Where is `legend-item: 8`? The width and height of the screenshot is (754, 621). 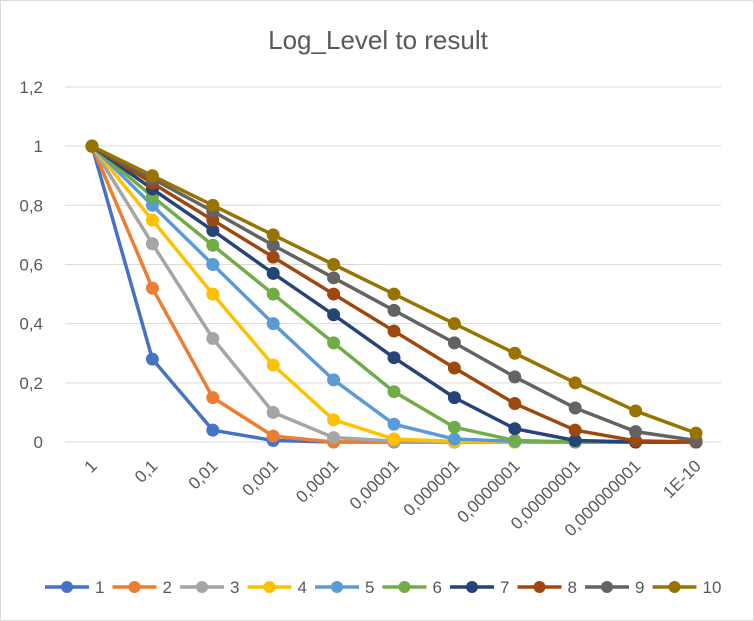
legend-item: 8 is located at coordinates (547, 587).